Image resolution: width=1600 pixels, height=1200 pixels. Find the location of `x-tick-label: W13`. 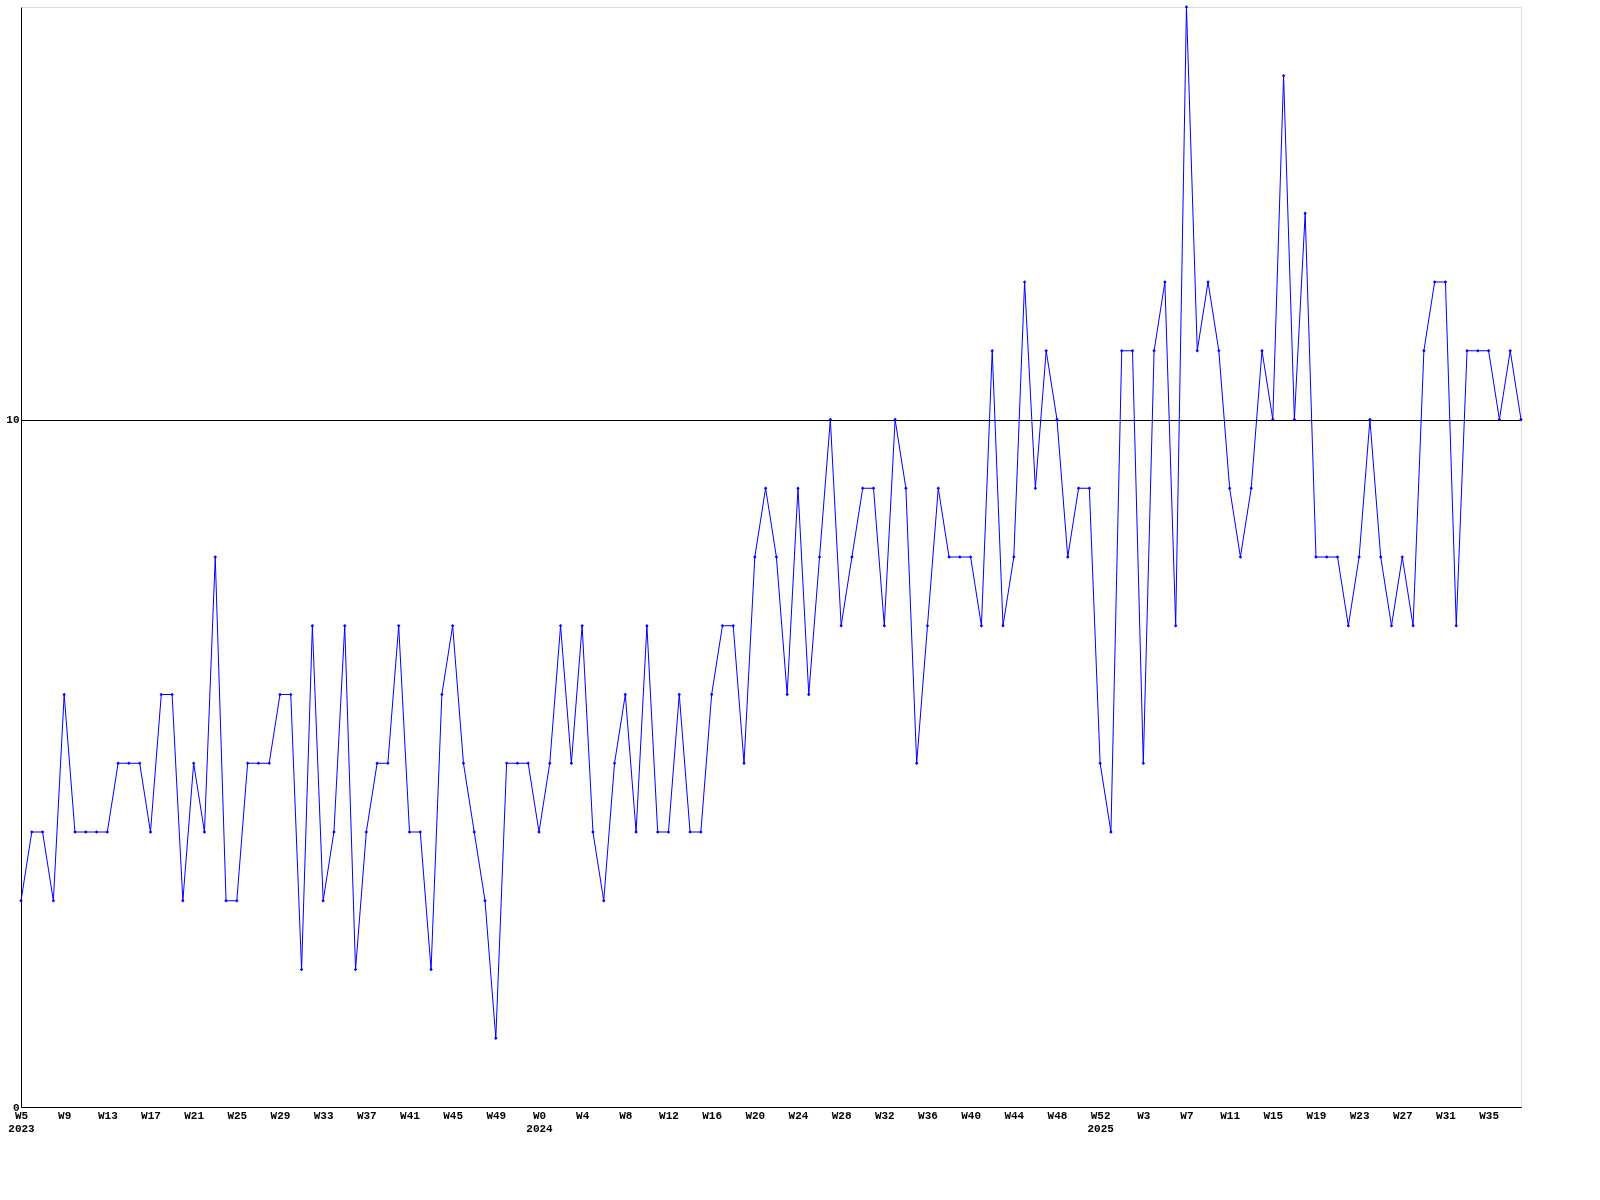

x-tick-label: W13 is located at coordinates (108, 1115).